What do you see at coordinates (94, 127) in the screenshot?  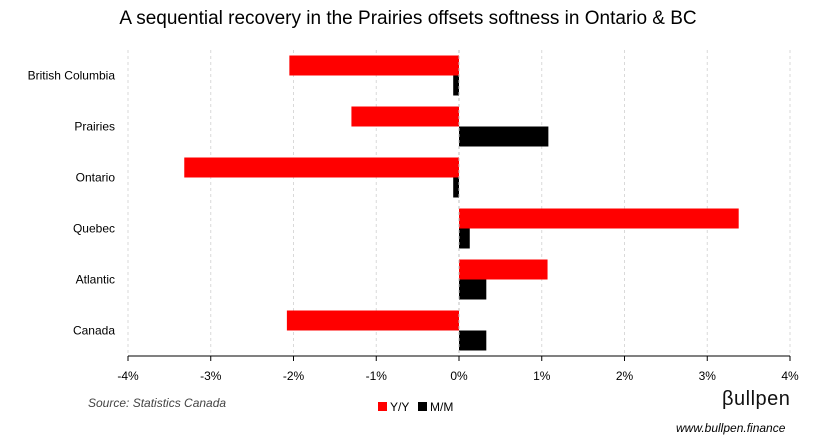 I see `category-label: Prairies` at bounding box center [94, 127].